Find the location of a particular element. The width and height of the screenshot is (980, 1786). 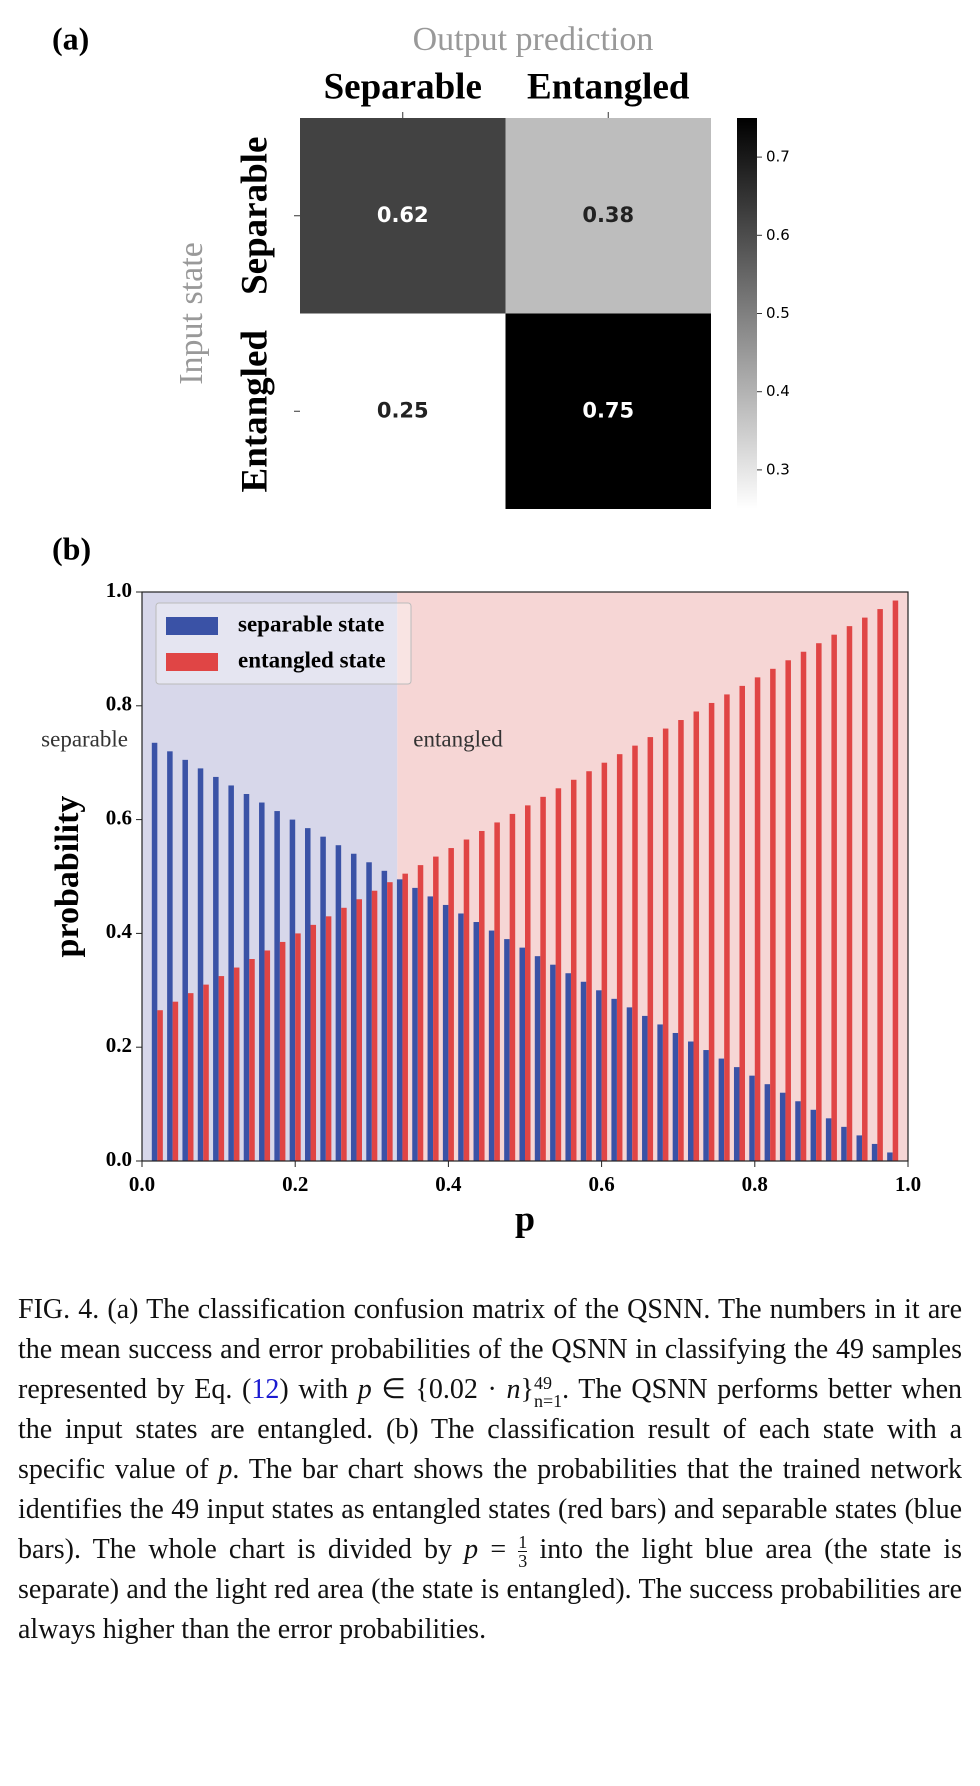

caption-text: ) with is located at coordinates (318, 1389).